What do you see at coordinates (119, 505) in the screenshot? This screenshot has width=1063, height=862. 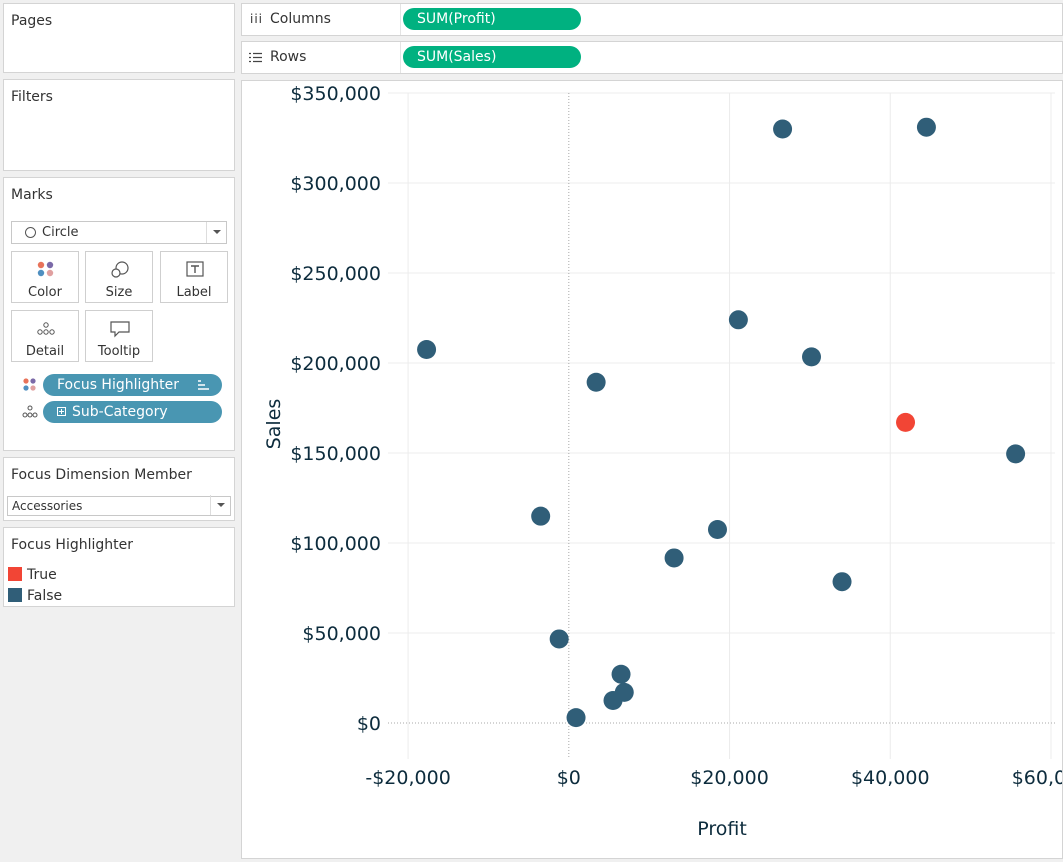 I see `focus-dimension-dropdown: Accessories` at bounding box center [119, 505].